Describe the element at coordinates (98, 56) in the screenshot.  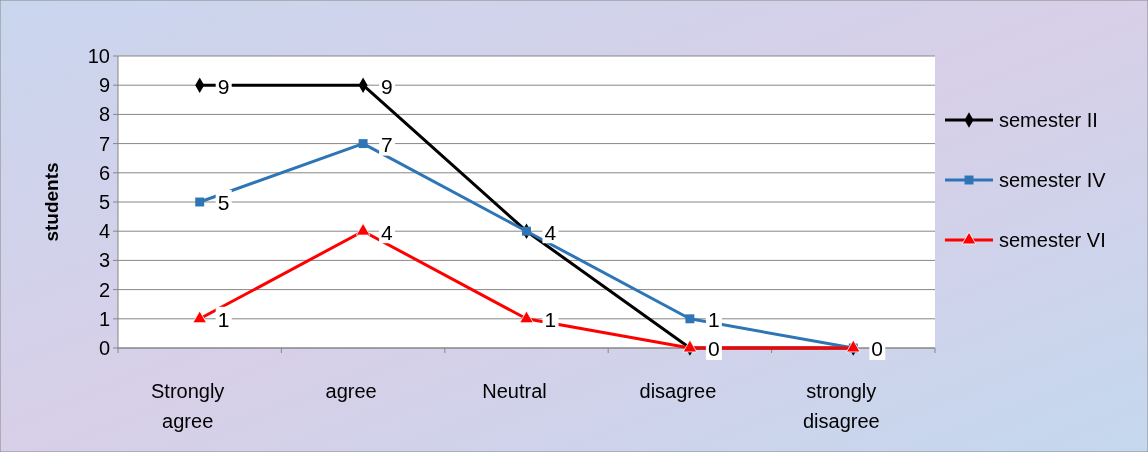
I see `y-tick-label: 10` at that location.